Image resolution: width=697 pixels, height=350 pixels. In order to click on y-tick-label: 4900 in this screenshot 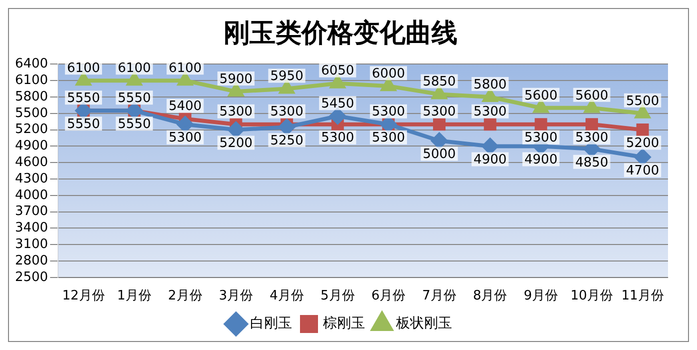, I will do `click(31, 146)`.